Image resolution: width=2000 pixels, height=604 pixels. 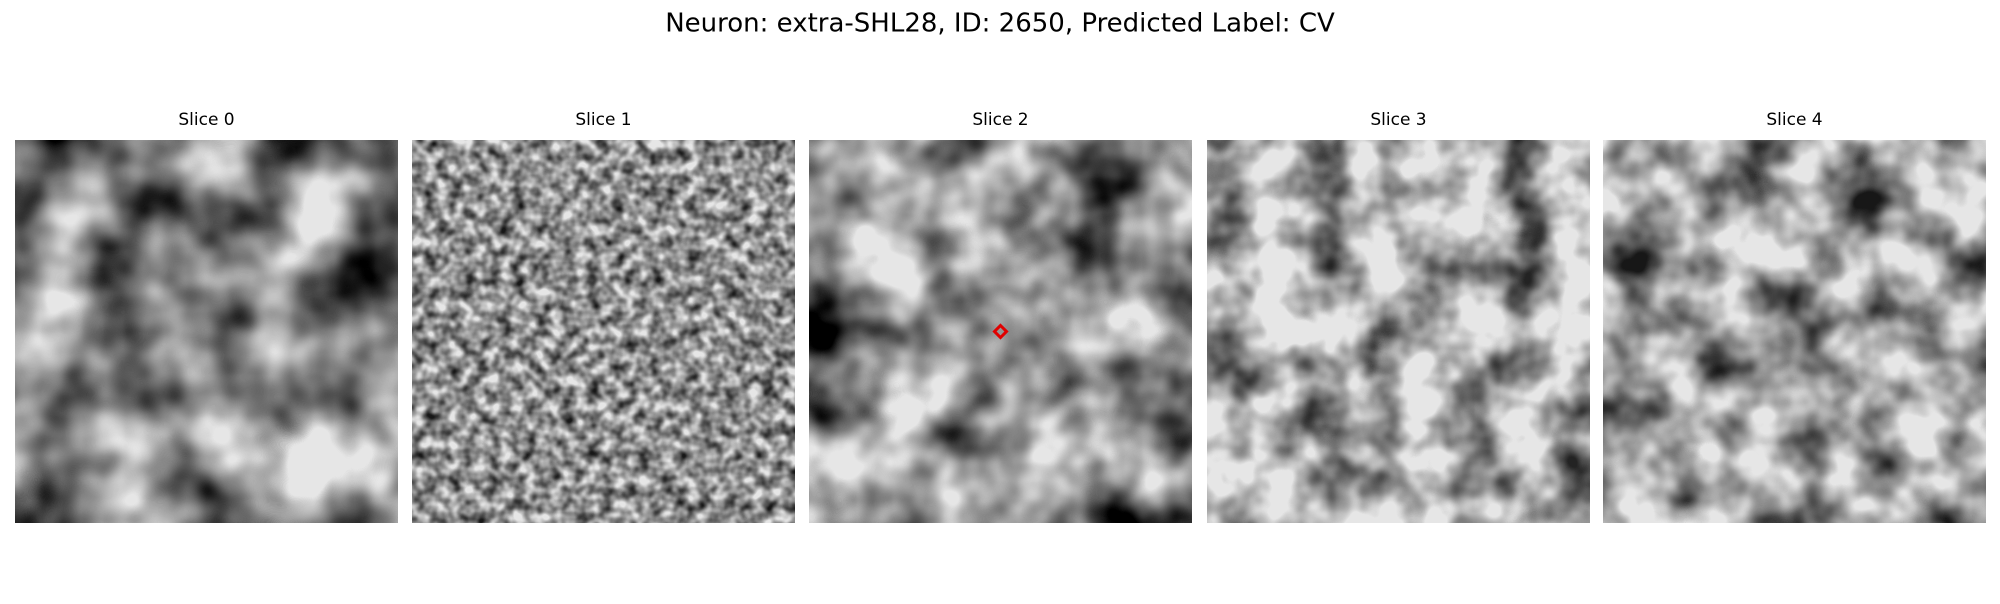 I want to click on slice-panel: Slice 2, so click(x=1000, y=316).